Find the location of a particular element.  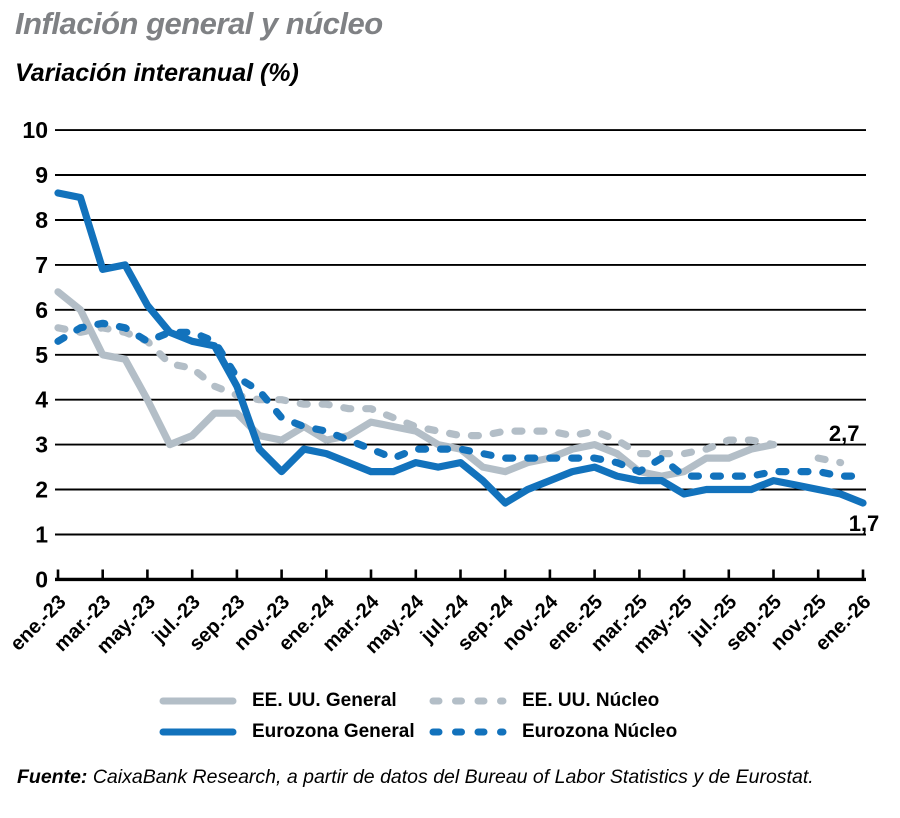

legend-item-ee-uu-general: EE. UU. General is located at coordinates (277, 701).